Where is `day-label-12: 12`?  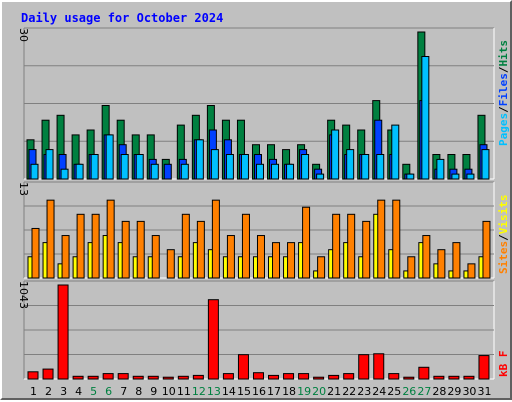 day-label-12: 12 is located at coordinates (199, 391).